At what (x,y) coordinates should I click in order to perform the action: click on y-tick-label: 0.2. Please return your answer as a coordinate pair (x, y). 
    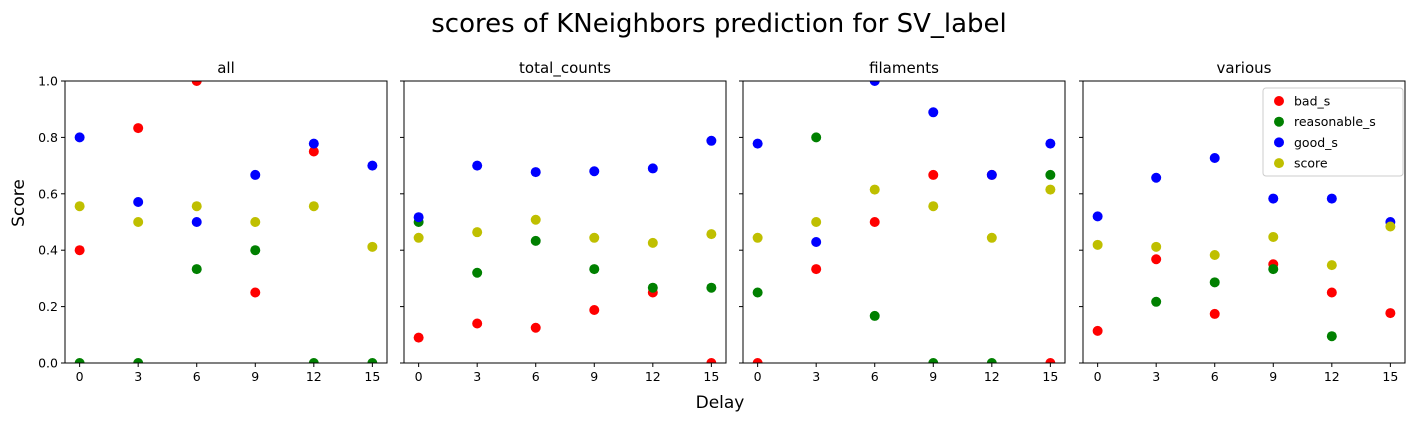
    Looking at the image, I should click on (48, 306).